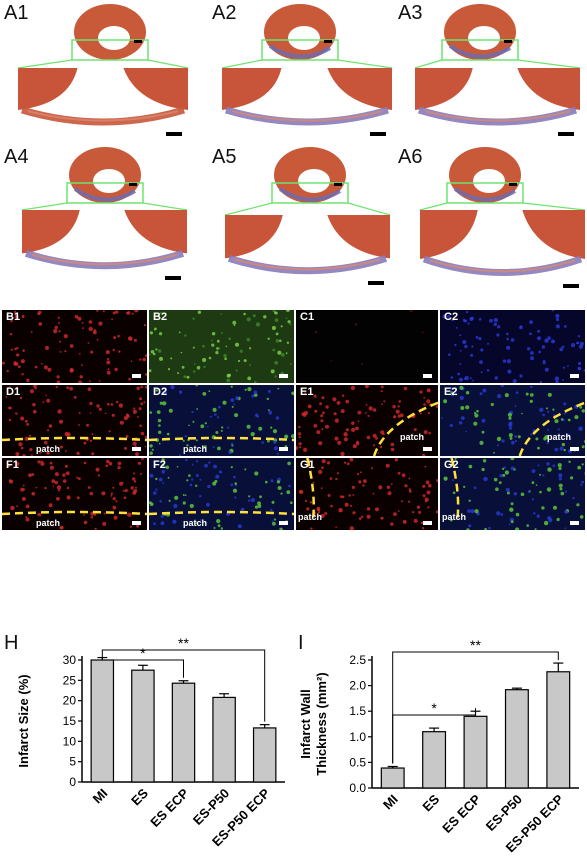  What do you see at coordinates (307, 70) in the screenshot?
I see `heart-section-a2` at bounding box center [307, 70].